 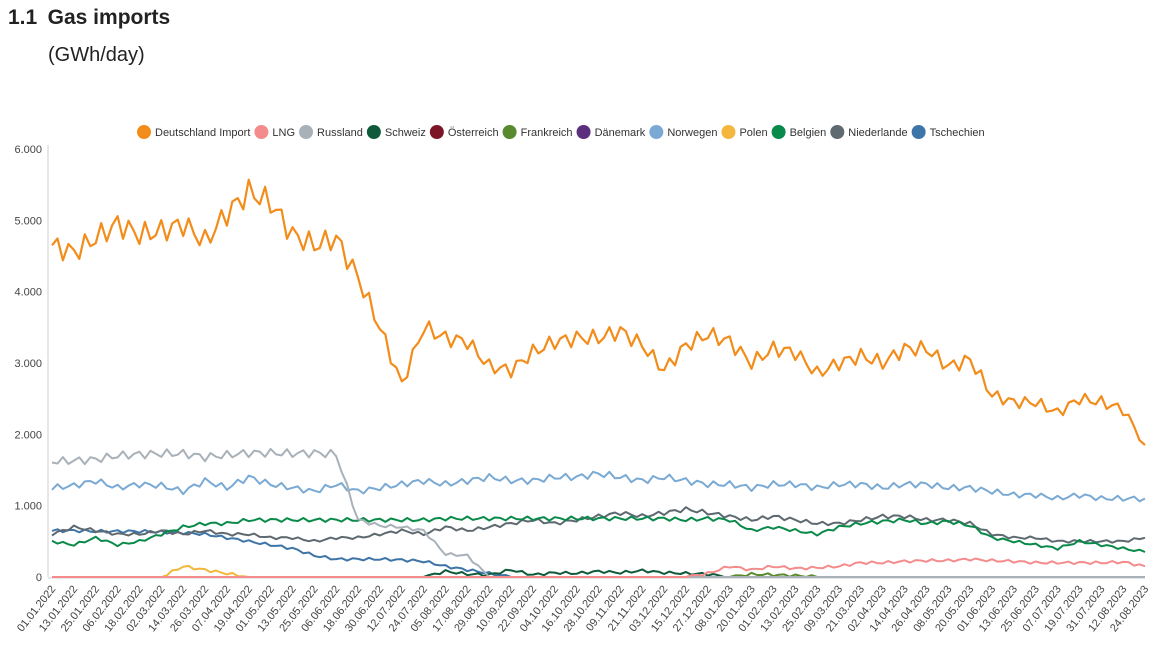 I want to click on chart-title: Gas imports, so click(x=109, y=17).